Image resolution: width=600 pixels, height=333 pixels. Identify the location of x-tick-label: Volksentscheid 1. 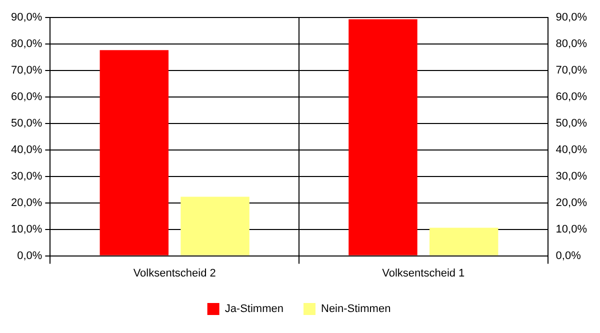
(423, 273).